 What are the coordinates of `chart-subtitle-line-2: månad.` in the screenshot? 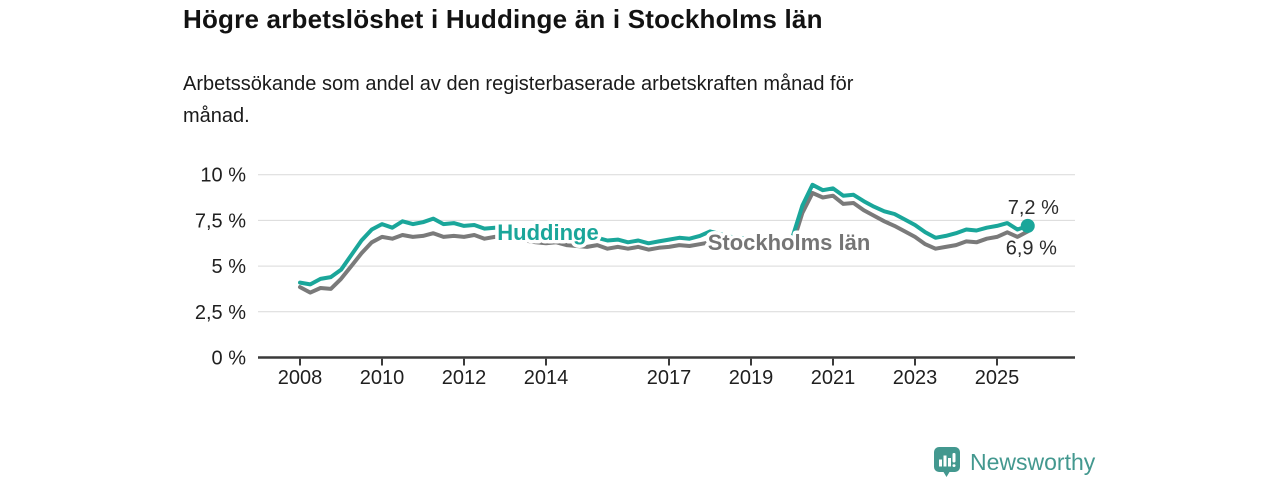 It's located at (216, 116).